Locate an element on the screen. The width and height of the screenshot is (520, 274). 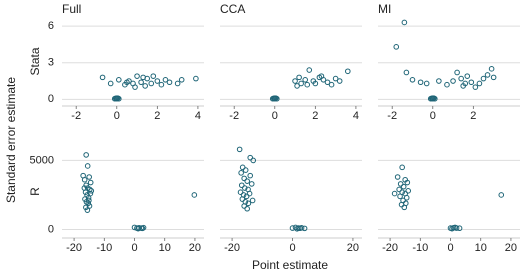
row-title: Stata is located at coordinates (35, 61).